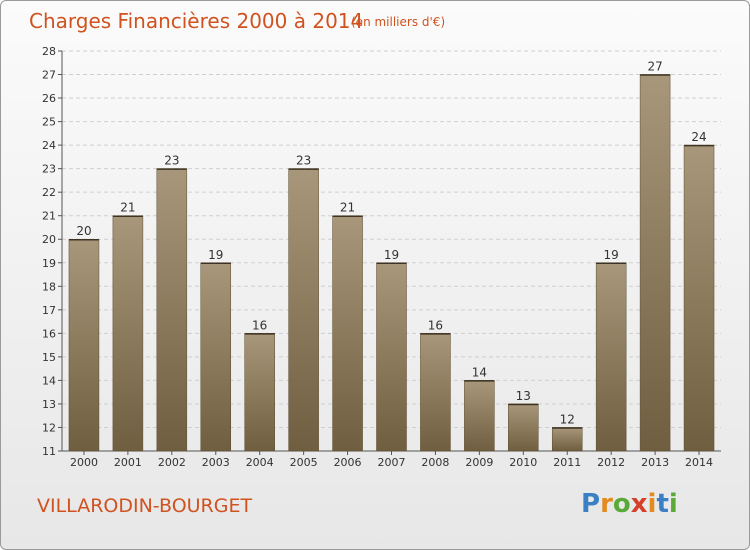 Image resolution: width=750 pixels, height=550 pixels. I want to click on commune-name: VILLARODIN-BOURGET, so click(145, 506).